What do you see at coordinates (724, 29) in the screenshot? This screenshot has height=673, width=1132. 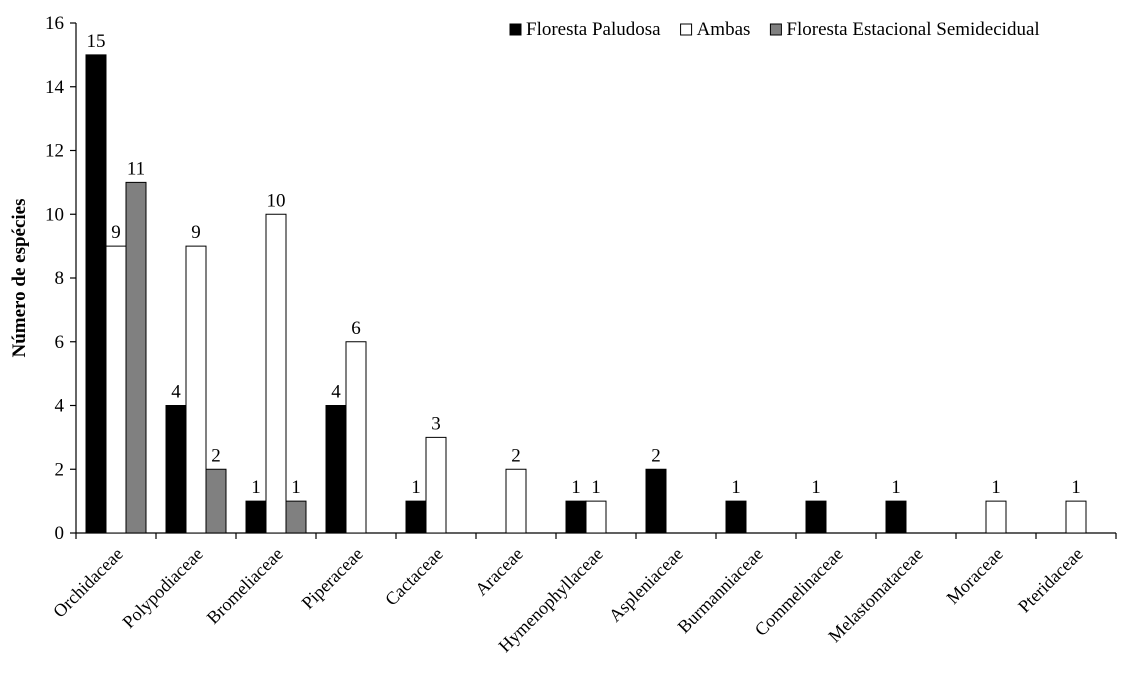 I see `legend-entry: Ambas` at bounding box center [724, 29].